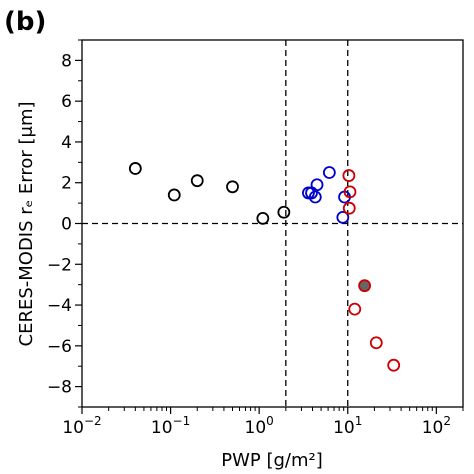  I want to click on x-tick-label: 10¹, so click(347, 426).